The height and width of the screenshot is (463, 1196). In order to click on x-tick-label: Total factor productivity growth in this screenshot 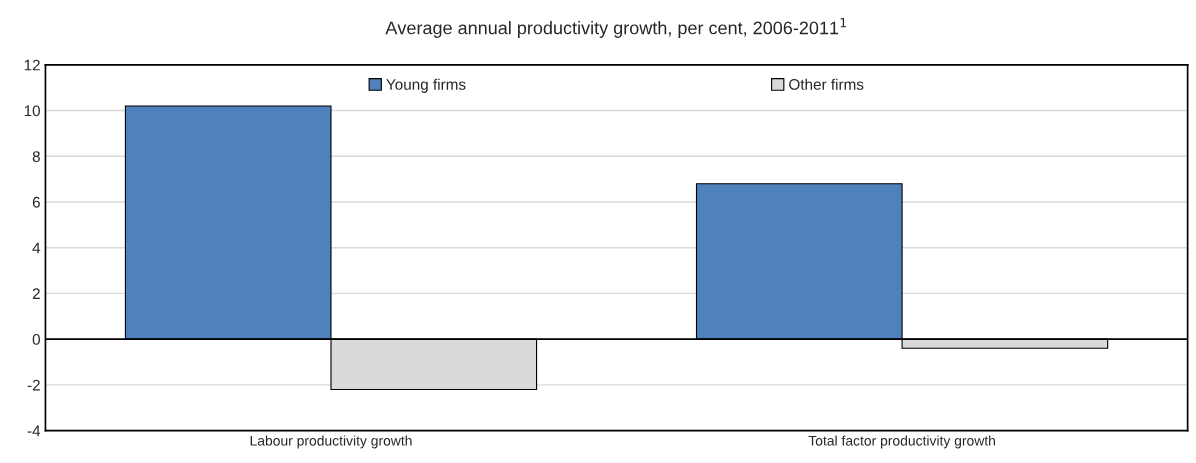, I will do `click(901, 442)`.